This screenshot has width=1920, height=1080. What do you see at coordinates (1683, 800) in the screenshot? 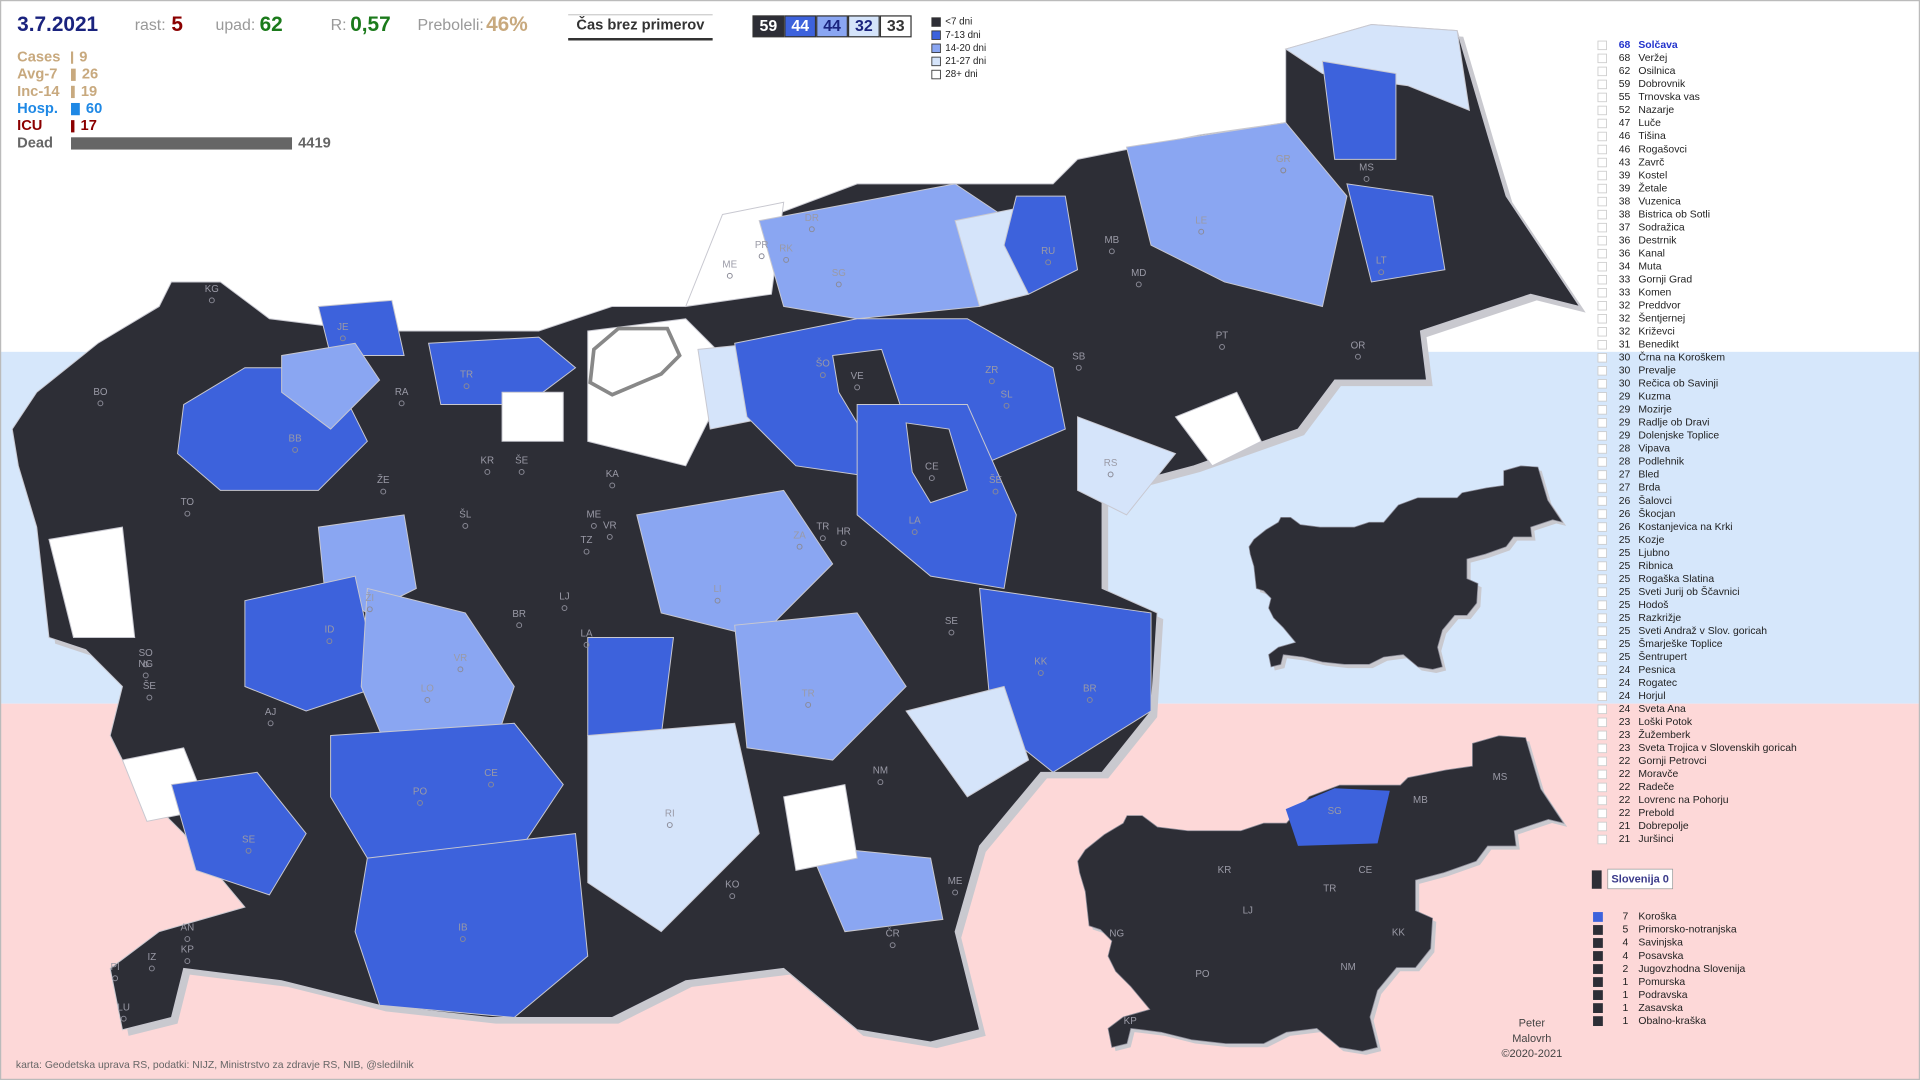
I see `municipality-name: Lovrenc na Pohorju` at bounding box center [1683, 800].